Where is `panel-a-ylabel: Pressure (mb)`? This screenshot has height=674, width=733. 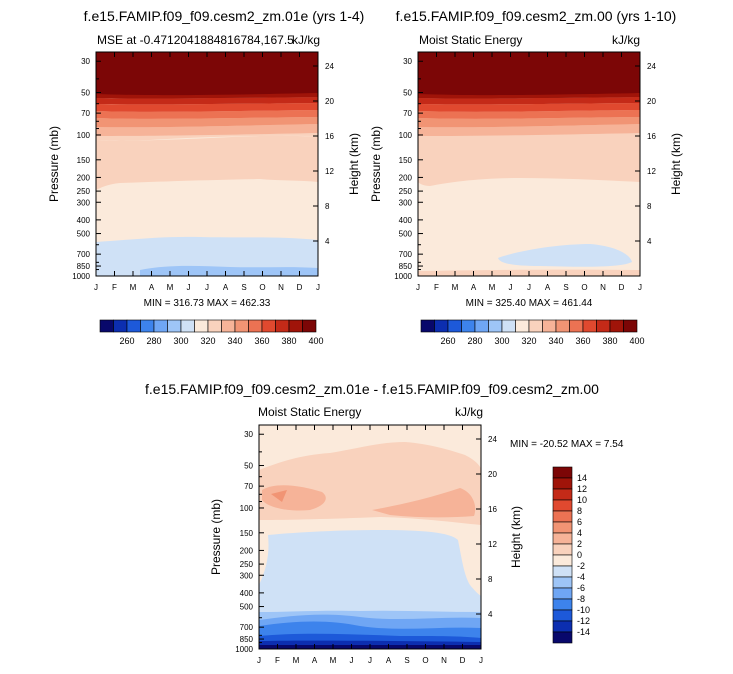 panel-a-ylabel: Pressure (mb) is located at coordinates (54, 164).